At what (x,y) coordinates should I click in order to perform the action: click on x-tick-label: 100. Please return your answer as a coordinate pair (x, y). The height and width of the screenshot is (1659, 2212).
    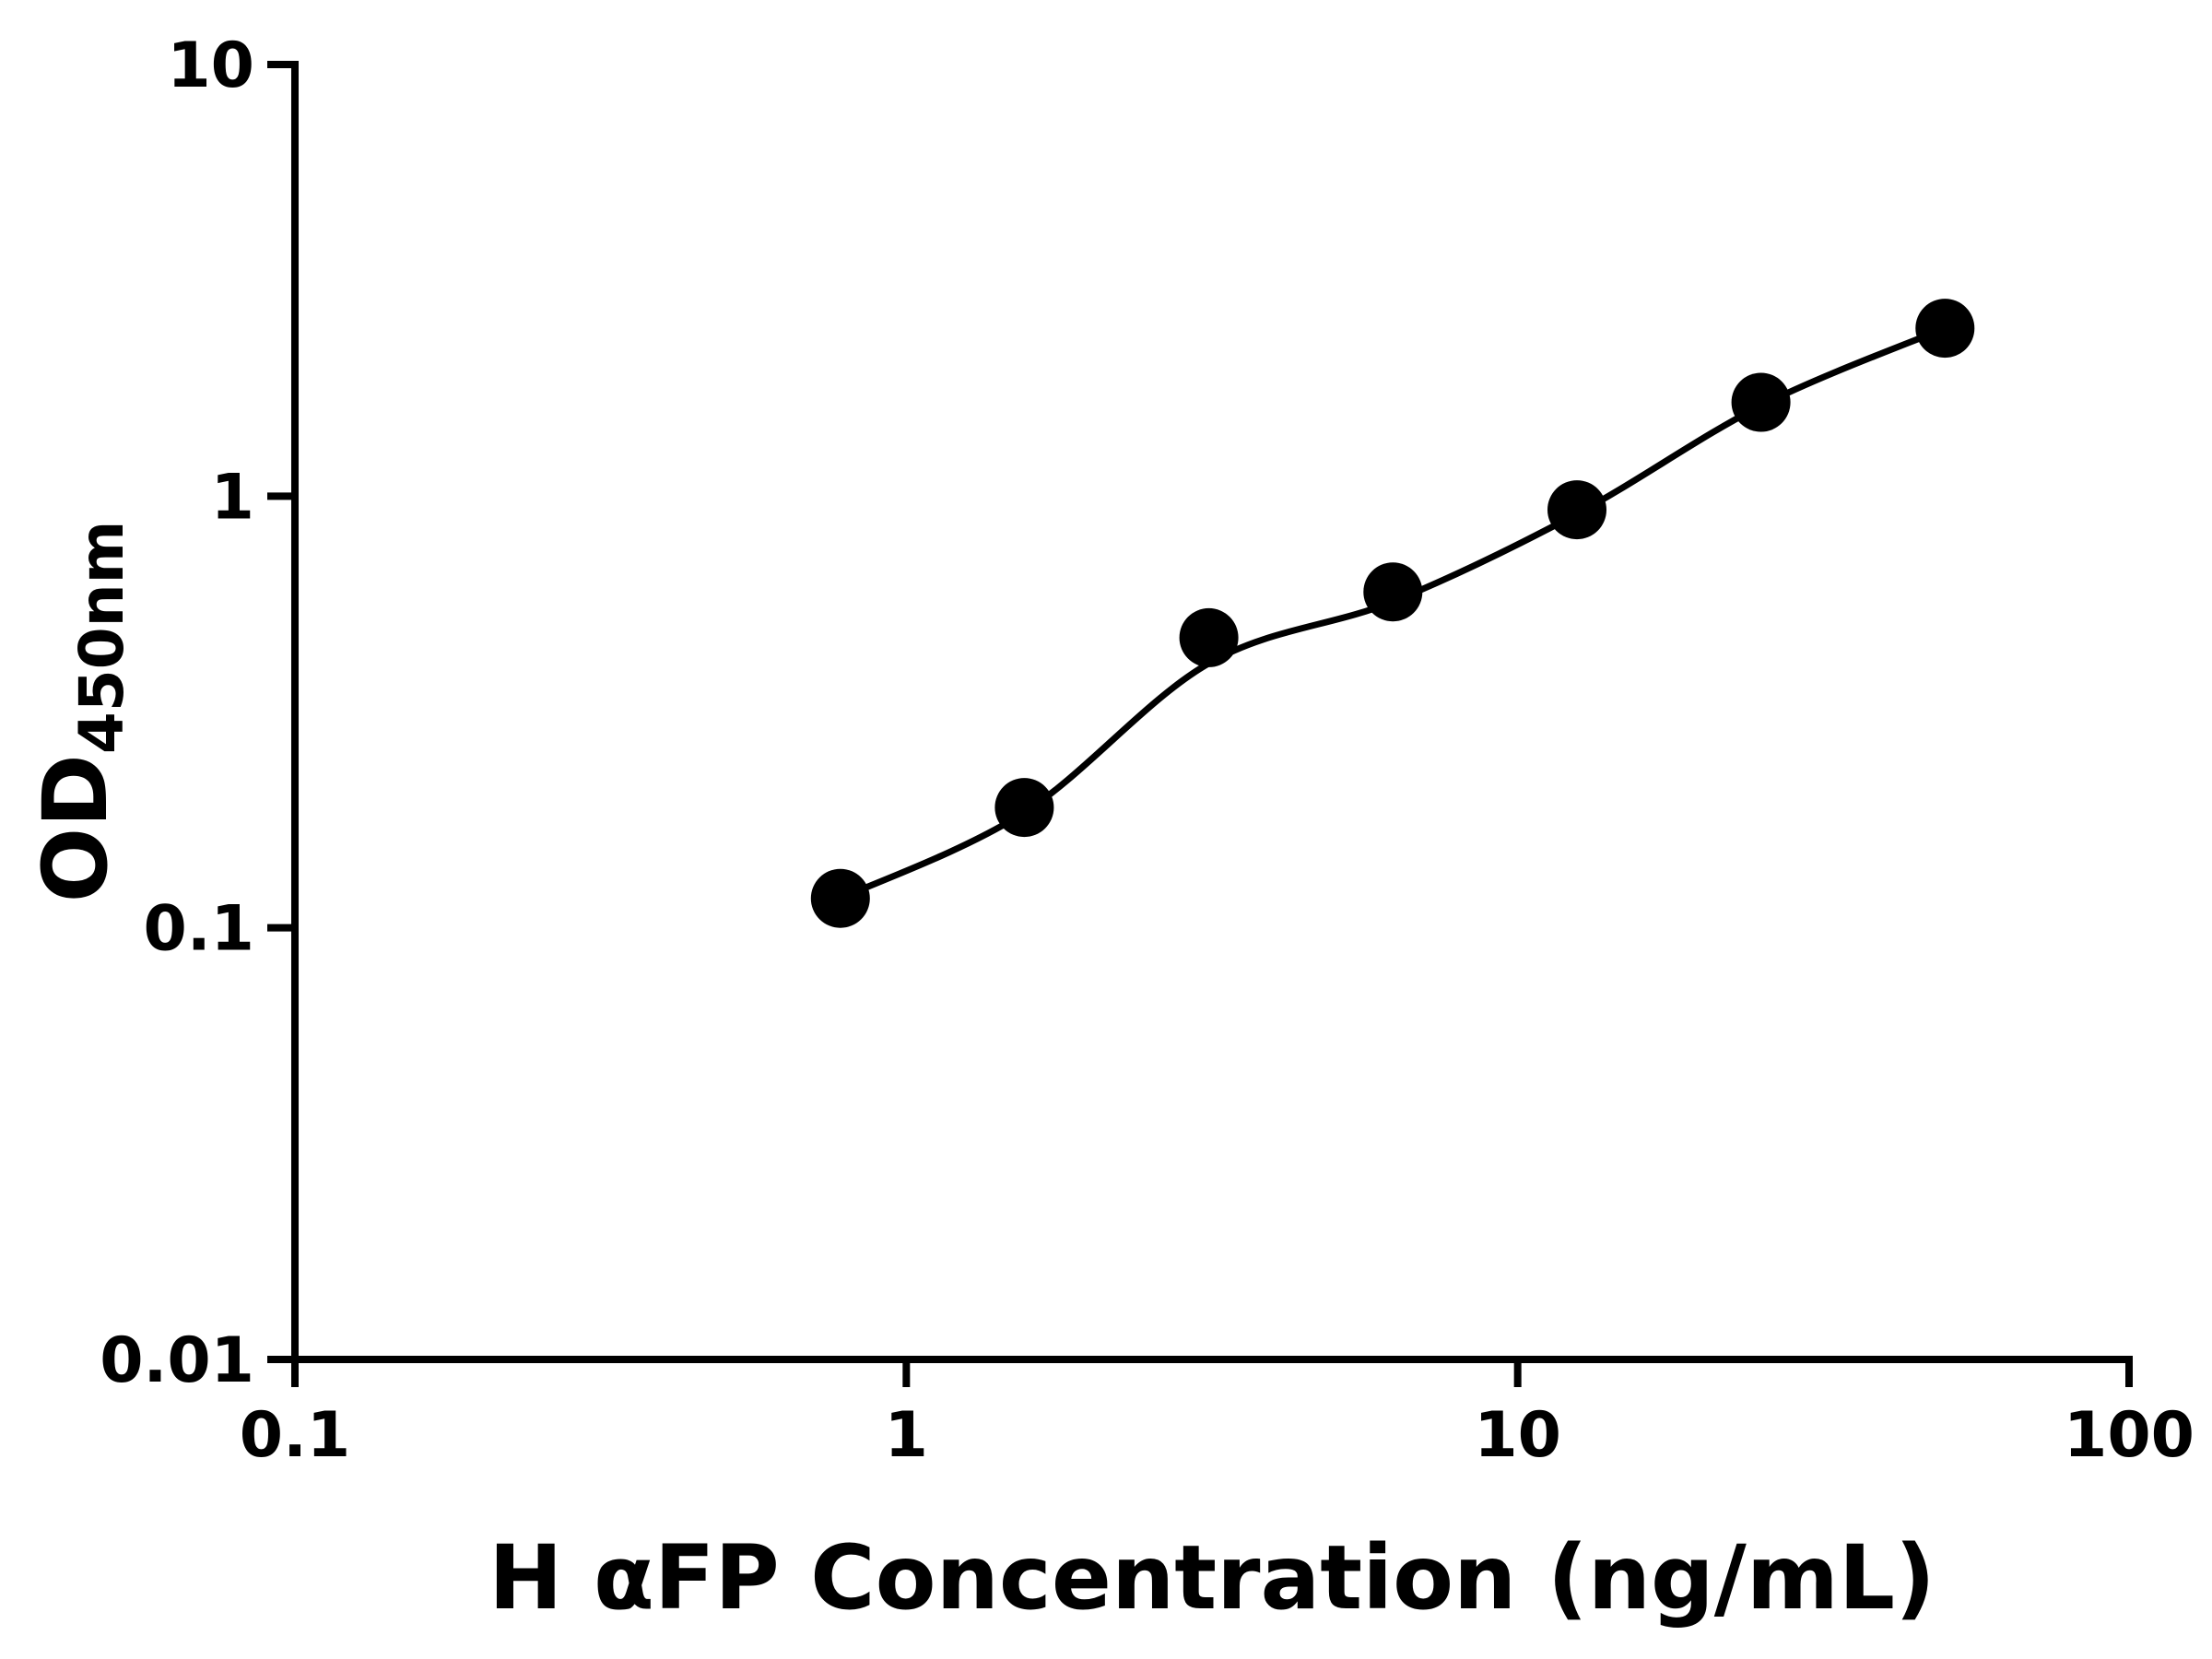
    Looking at the image, I should click on (2129, 1435).